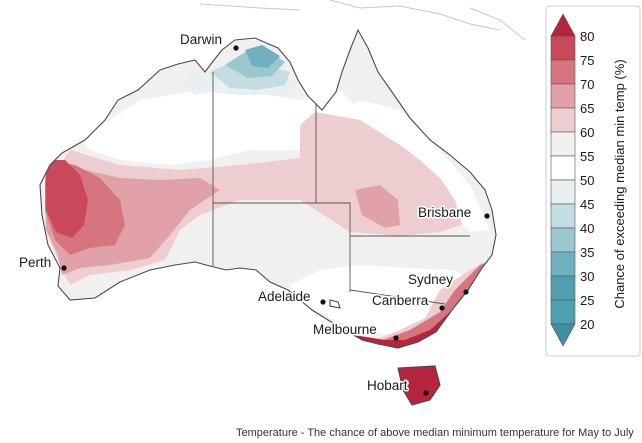 Image resolution: width=642 pixels, height=443 pixels. I want to click on legend-tick-50: 50, so click(587, 180).